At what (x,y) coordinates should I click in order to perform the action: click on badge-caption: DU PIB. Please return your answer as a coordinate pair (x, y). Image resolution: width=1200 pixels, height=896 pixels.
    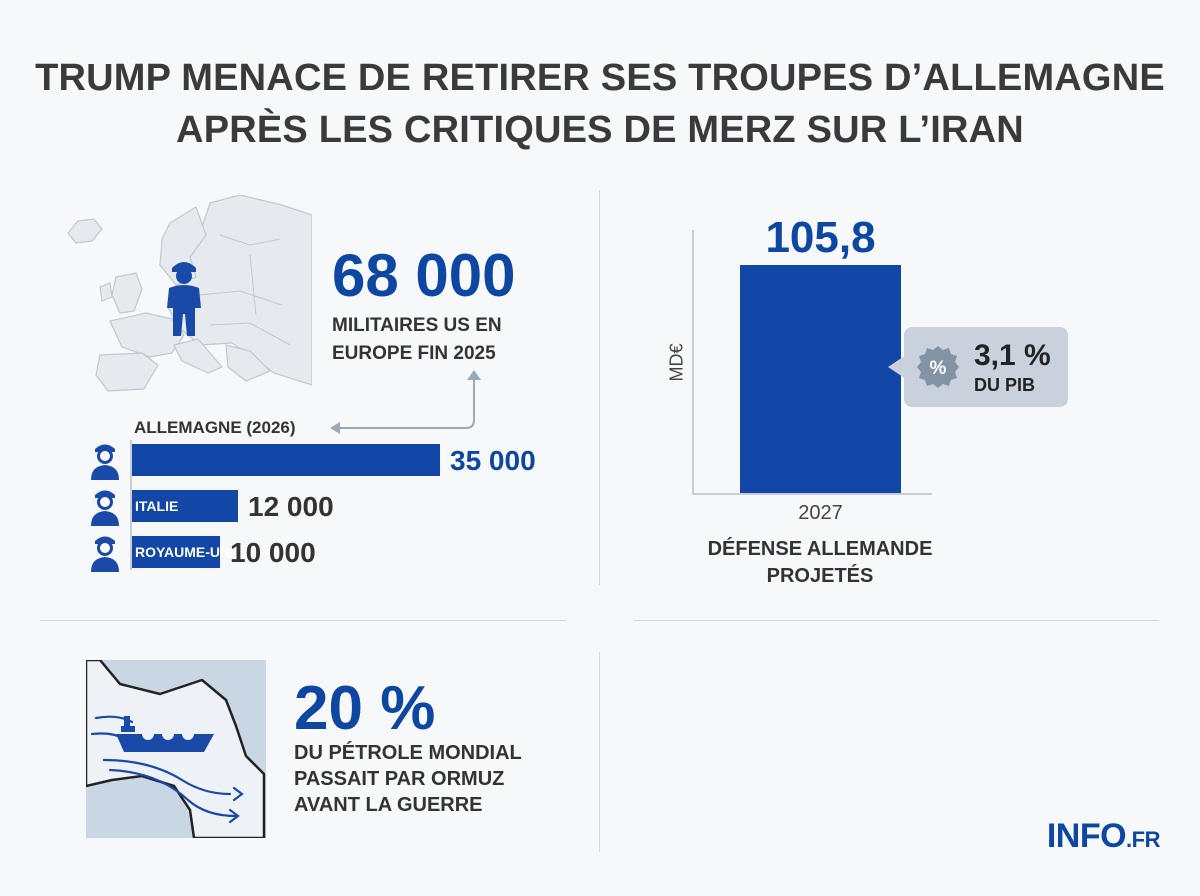
    Looking at the image, I should click on (1005, 385).